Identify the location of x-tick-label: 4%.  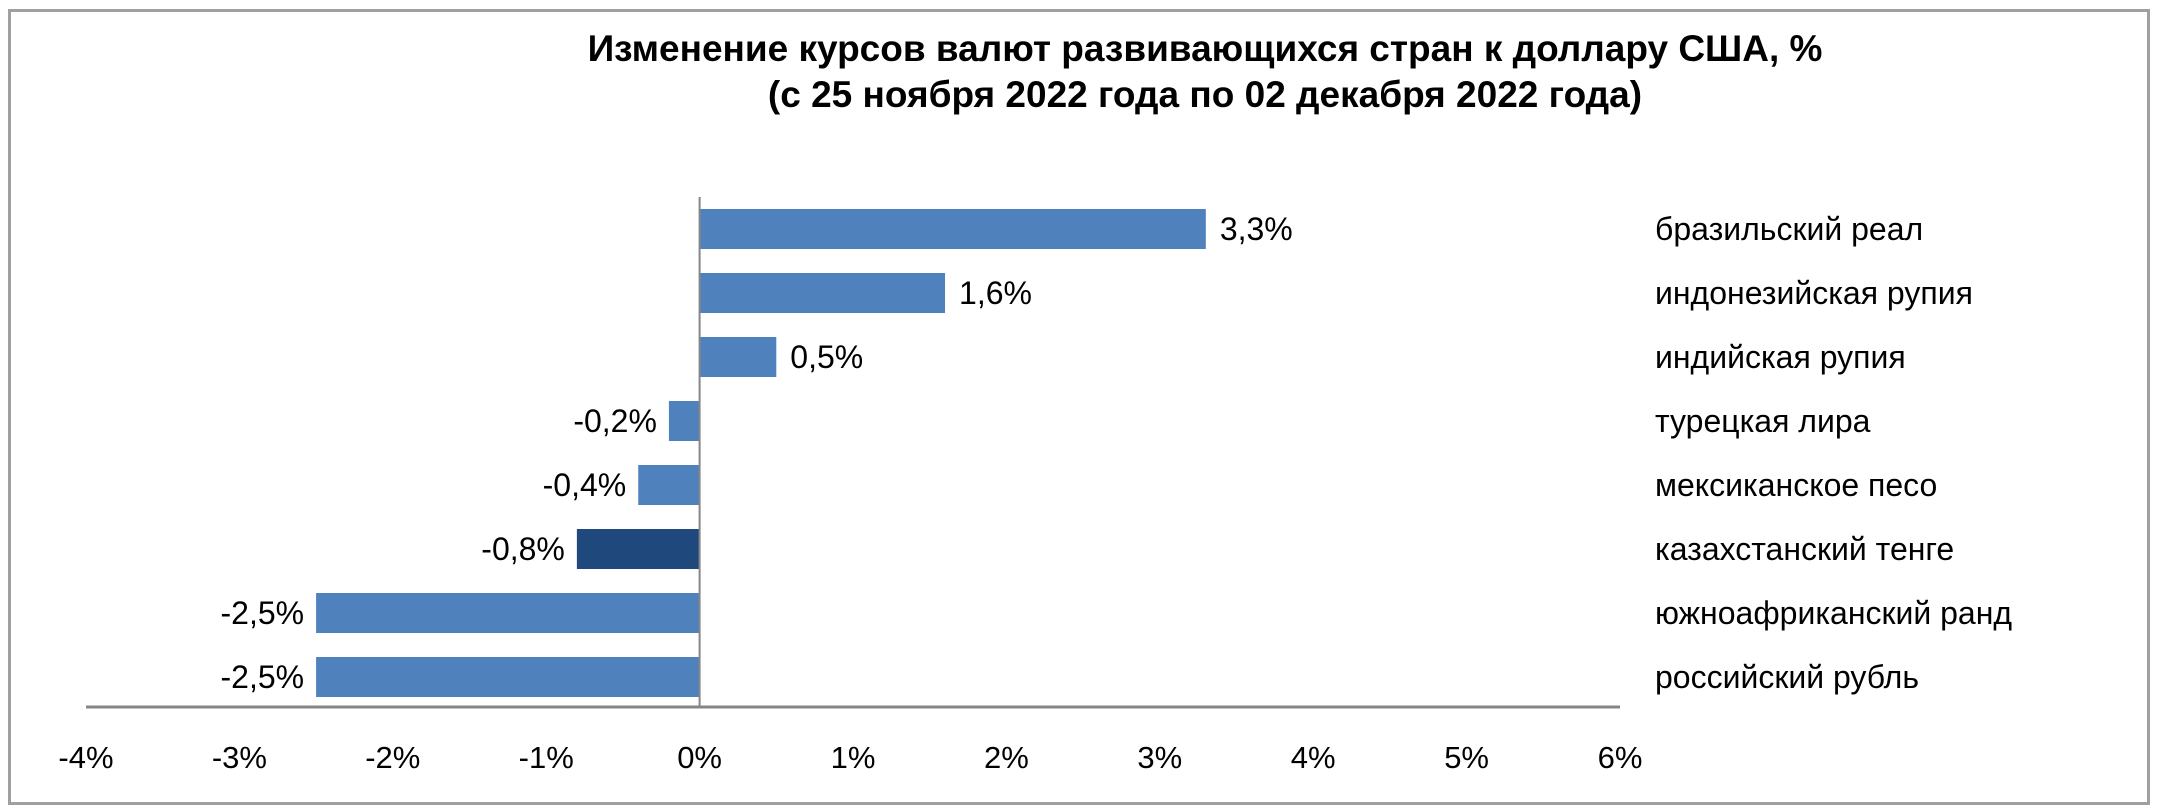
(1313, 757).